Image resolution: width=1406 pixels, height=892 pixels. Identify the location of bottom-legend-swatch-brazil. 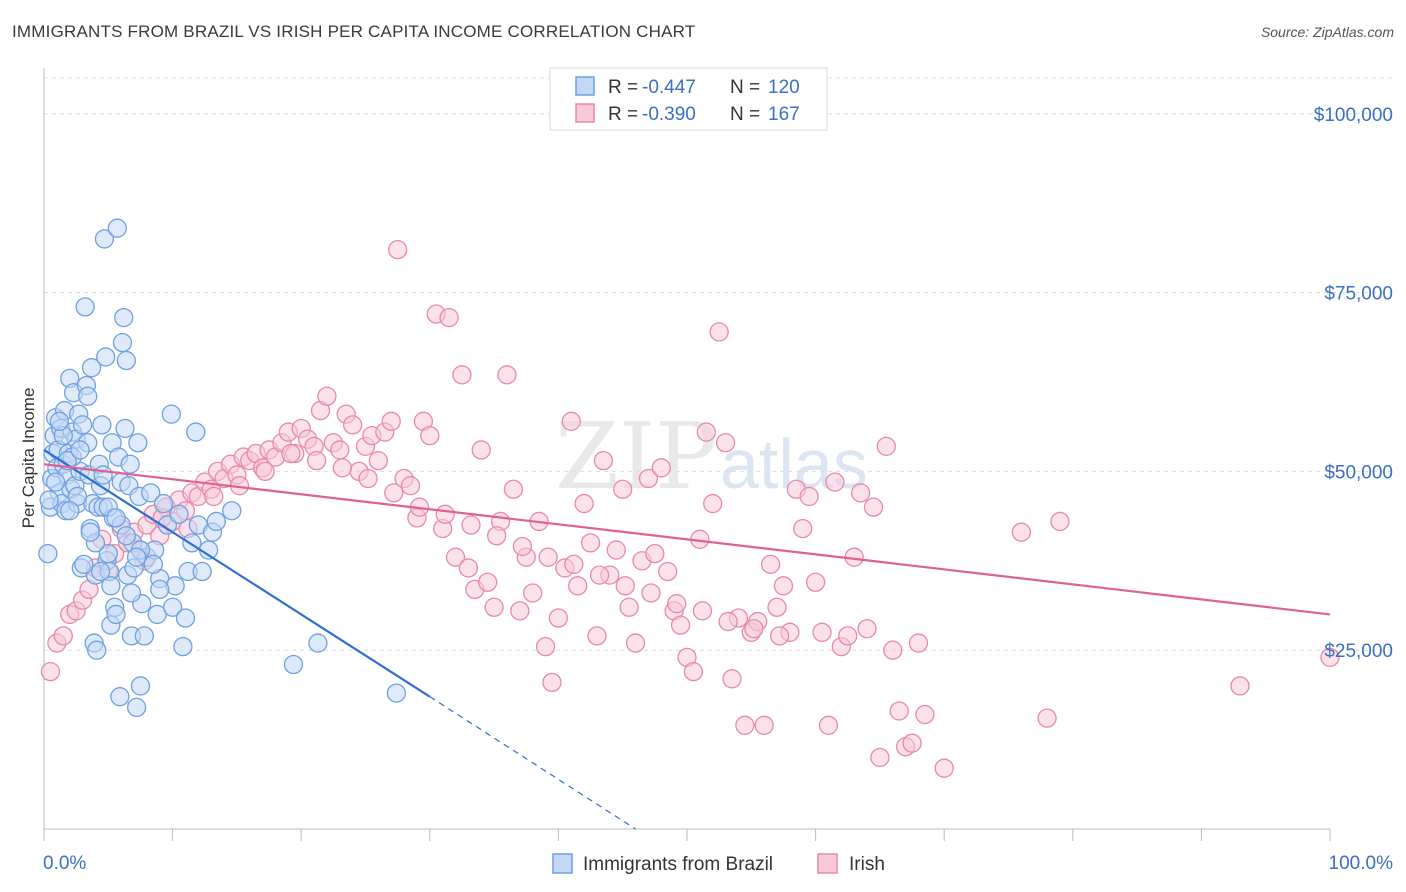
(562, 863).